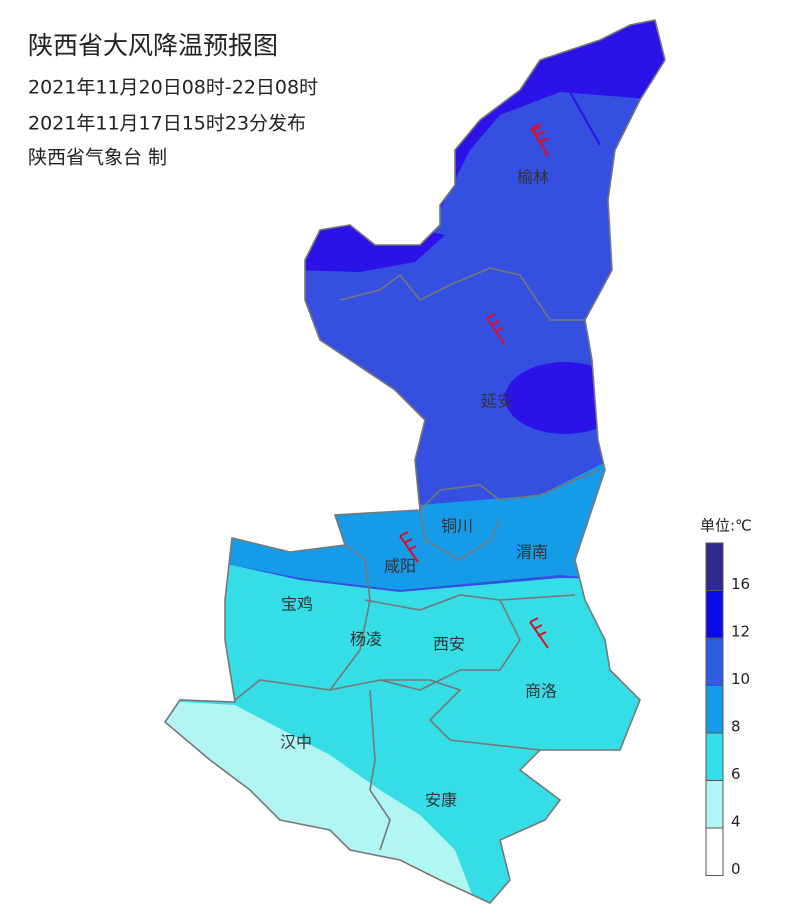 This screenshot has width=800, height=915. Describe the element at coordinates (173, 88) in the screenshot. I see `period: 2021年11月20日08时-22日08时` at that location.